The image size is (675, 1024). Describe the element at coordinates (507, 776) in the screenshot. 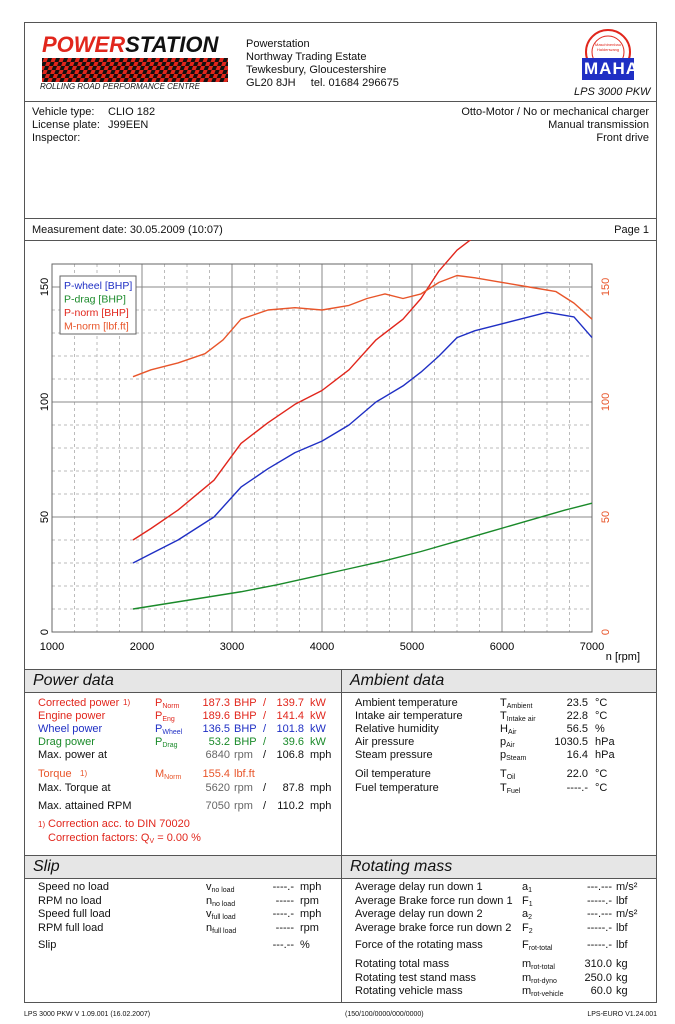

I see `ambient-row2-0-symbol: TOil` at that location.